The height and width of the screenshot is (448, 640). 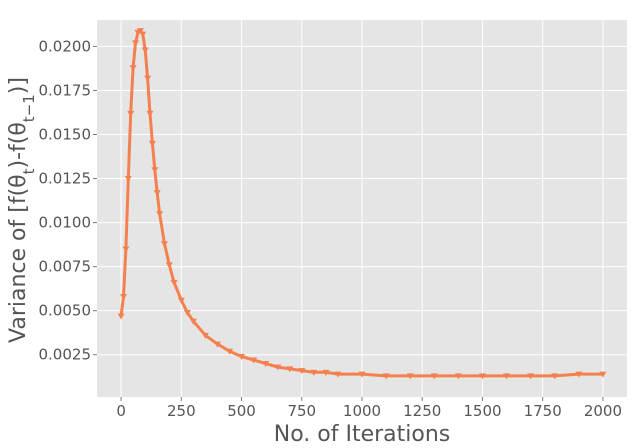 What do you see at coordinates (65, 267) in the screenshot?
I see `y-tick-label: 0.0075` at bounding box center [65, 267].